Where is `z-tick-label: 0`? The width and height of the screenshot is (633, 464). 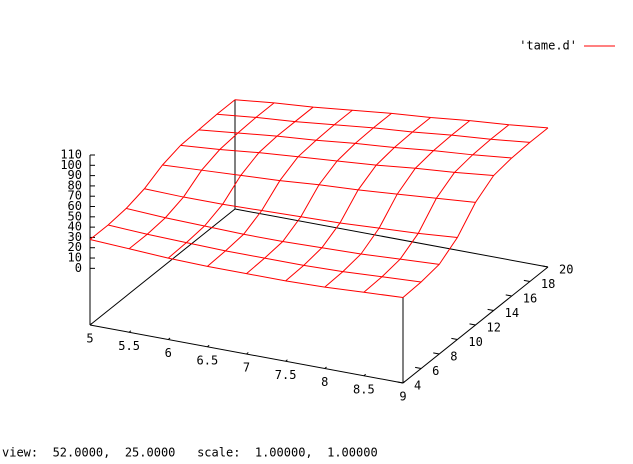 z-tick-label: 0 is located at coordinates (78, 268).